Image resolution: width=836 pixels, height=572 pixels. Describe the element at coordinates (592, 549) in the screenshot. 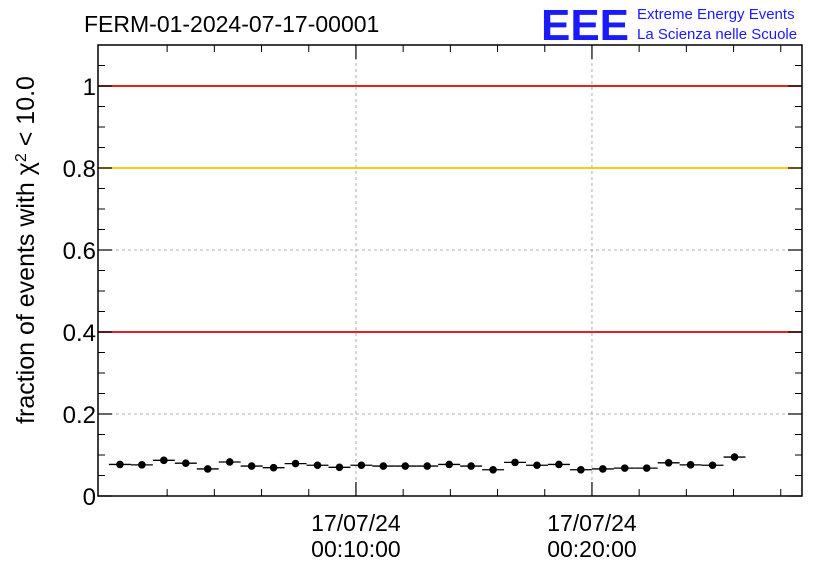

I see `x-tick-label-time: 00:20:00` at that location.